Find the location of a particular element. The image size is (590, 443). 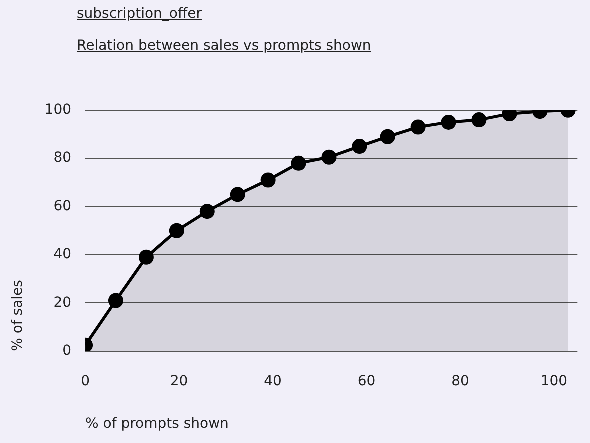

y-axis-title: % of sales is located at coordinates (18, 316).